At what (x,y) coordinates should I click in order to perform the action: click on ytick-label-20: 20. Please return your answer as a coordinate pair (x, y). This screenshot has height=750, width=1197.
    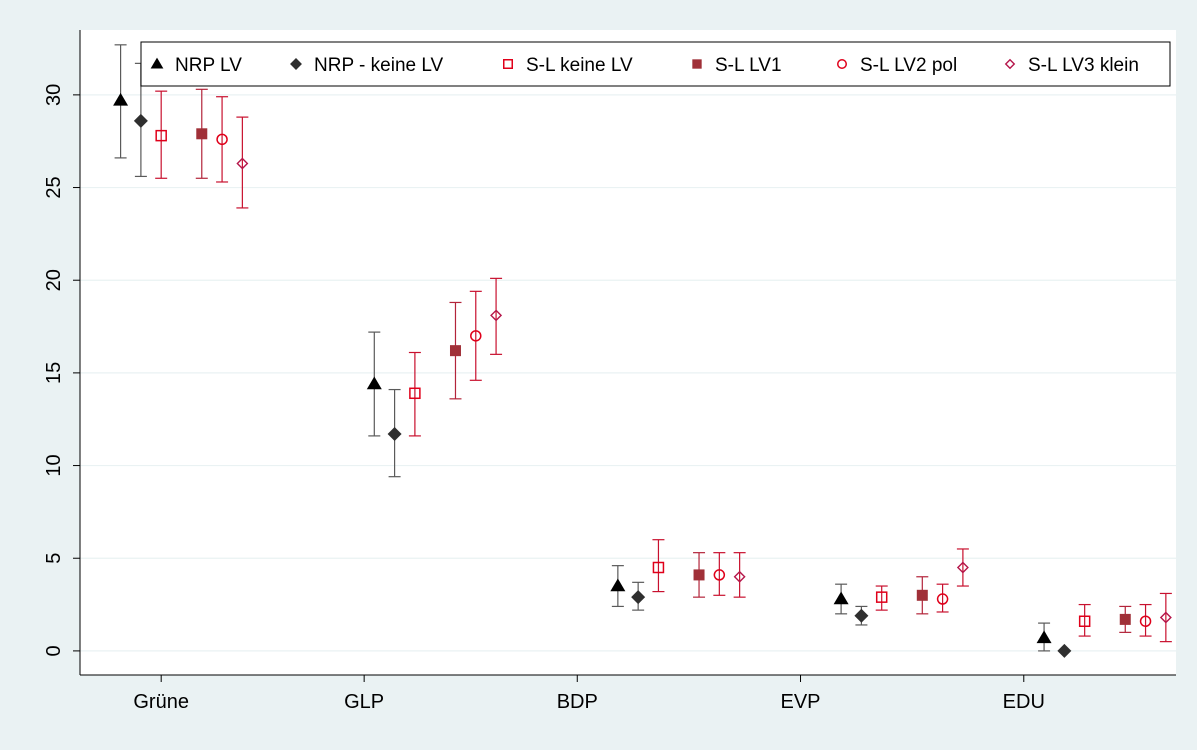
    Looking at the image, I should click on (54, 280).